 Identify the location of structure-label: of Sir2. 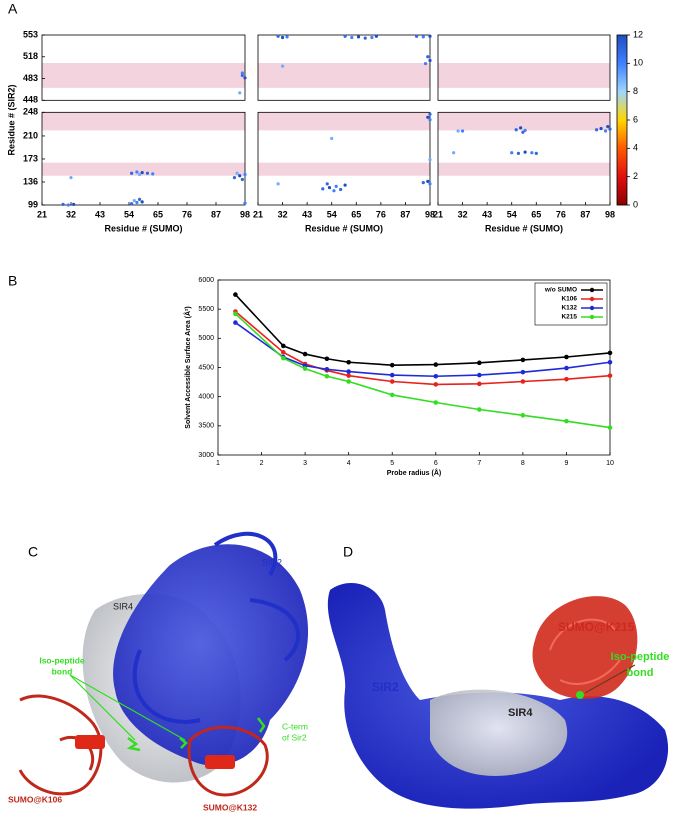
(294, 737).